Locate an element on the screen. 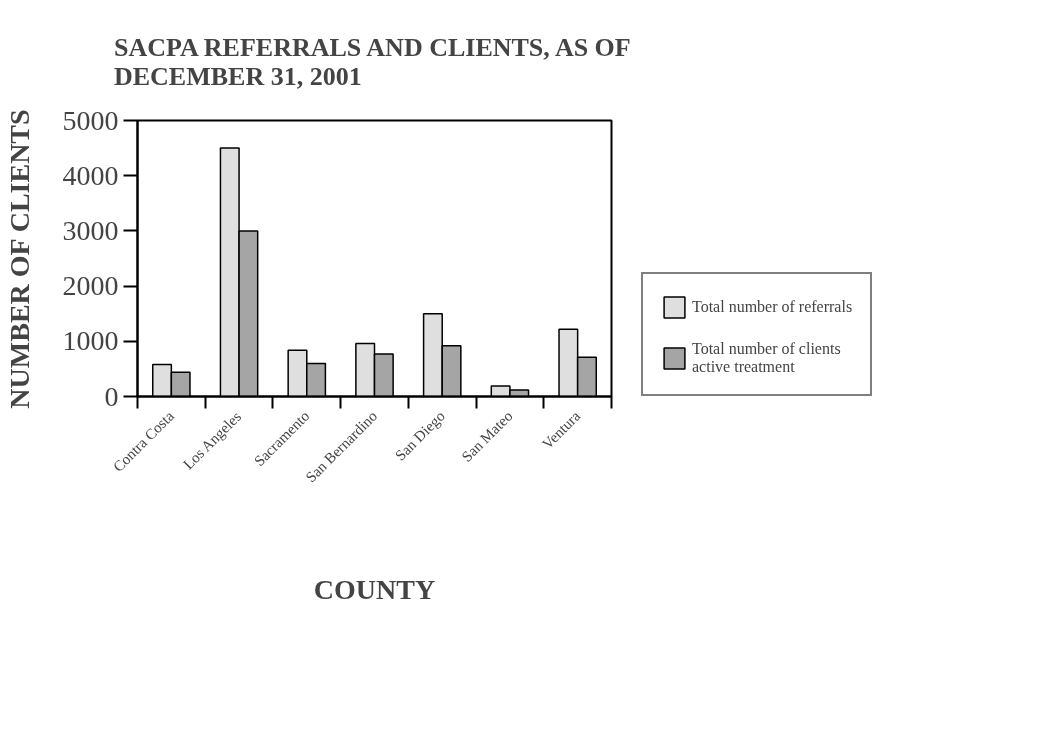  y-tick-label: 1000 is located at coordinates (90, 341).